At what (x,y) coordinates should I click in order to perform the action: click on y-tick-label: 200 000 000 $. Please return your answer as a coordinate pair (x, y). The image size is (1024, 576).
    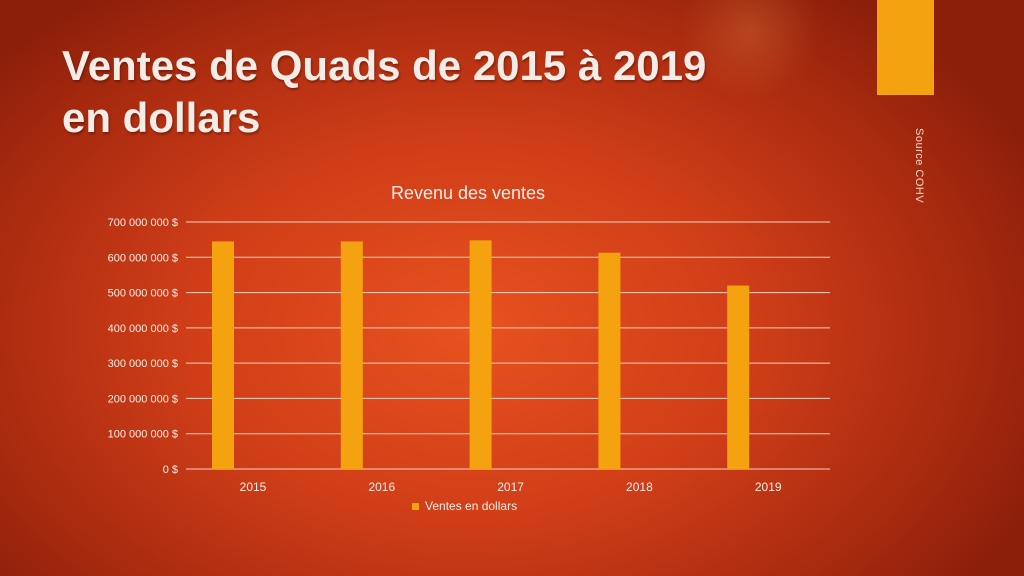
    Looking at the image, I should click on (143, 399).